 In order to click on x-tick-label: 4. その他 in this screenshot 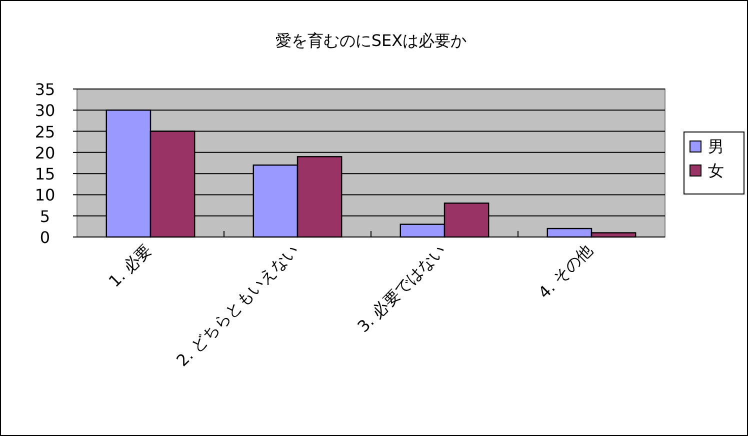, I will do `click(565, 271)`.